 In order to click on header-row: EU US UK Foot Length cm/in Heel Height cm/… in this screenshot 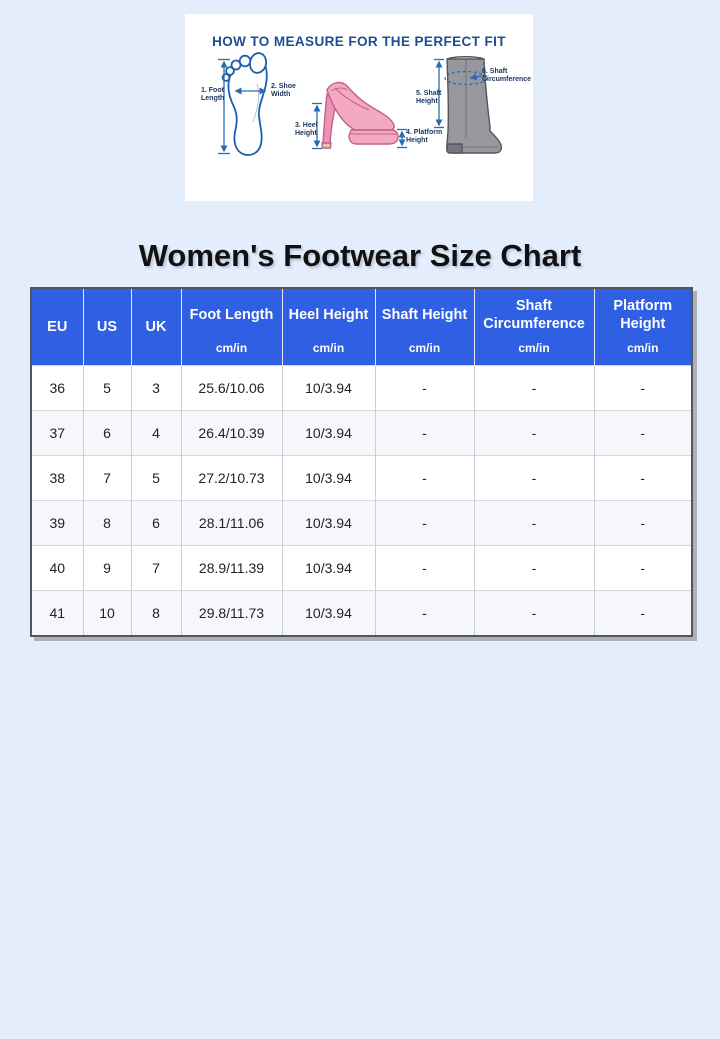, I will do `click(361, 327)`.